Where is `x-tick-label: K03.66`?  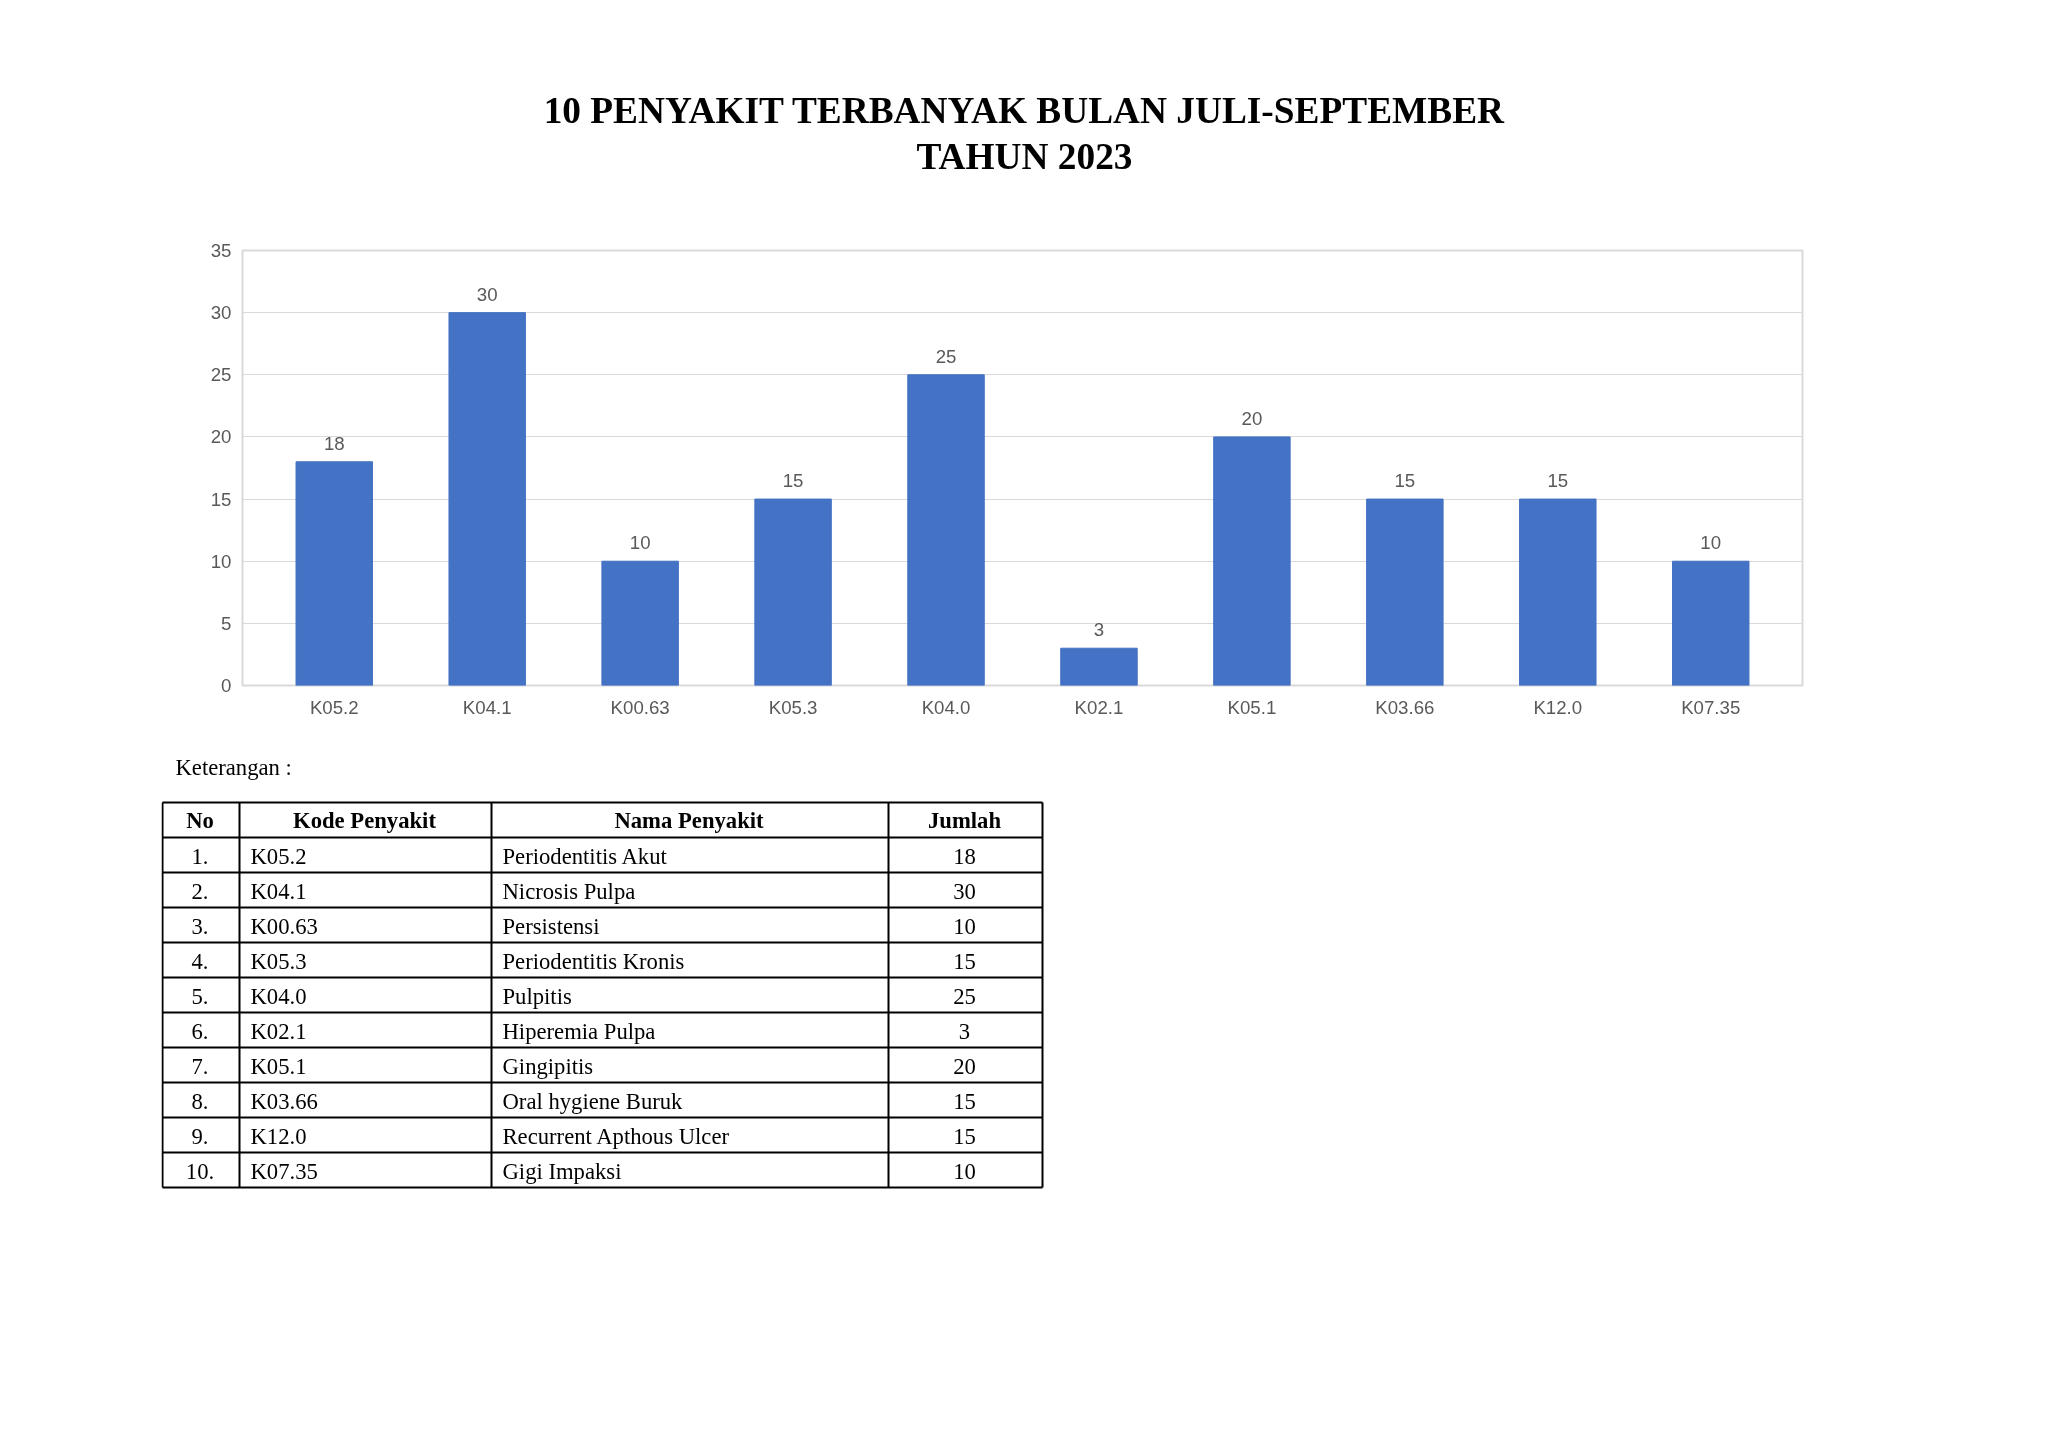
x-tick-label: K03.66 is located at coordinates (1405, 707).